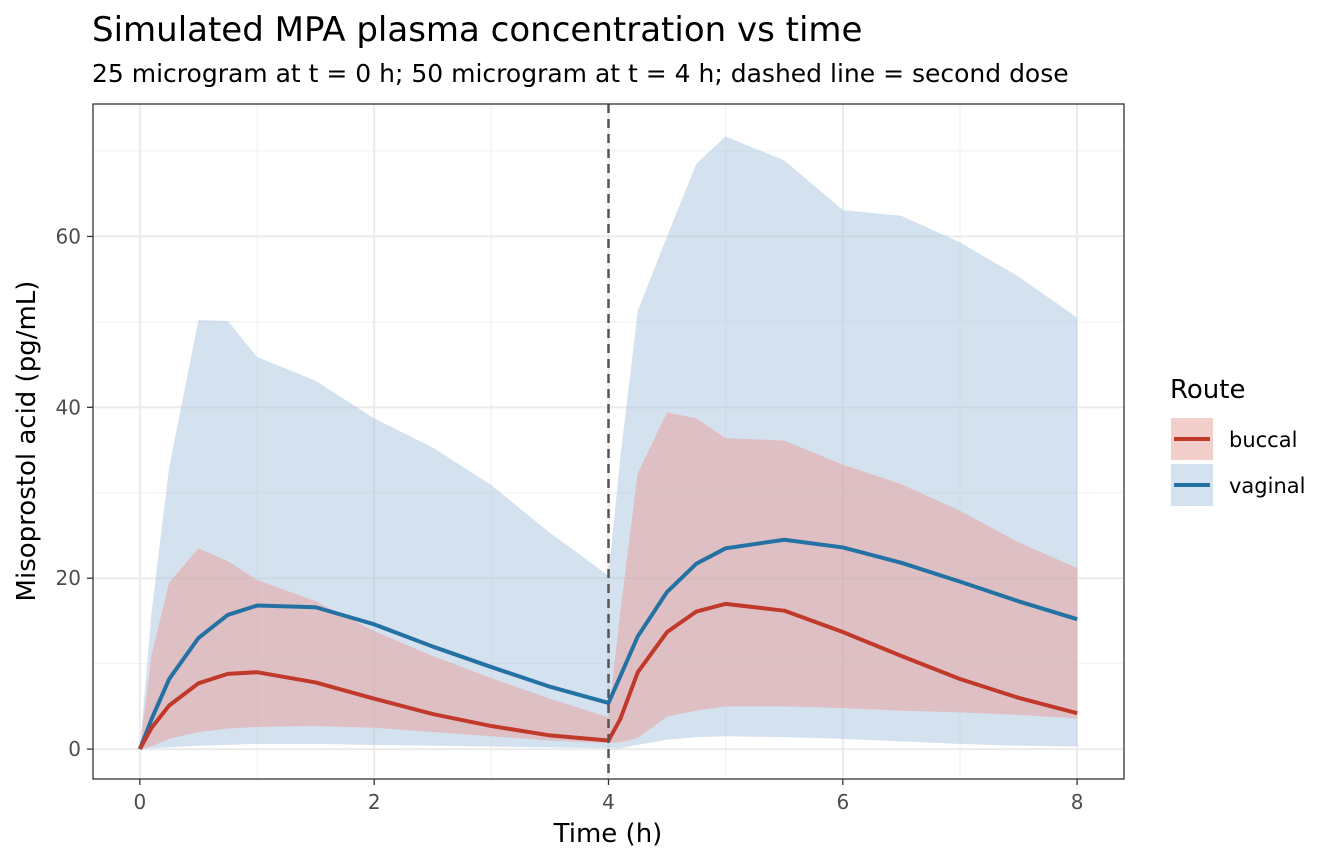 This screenshot has width=1344, height=864. I want to click on x-tick-label: 0, so click(139, 802).